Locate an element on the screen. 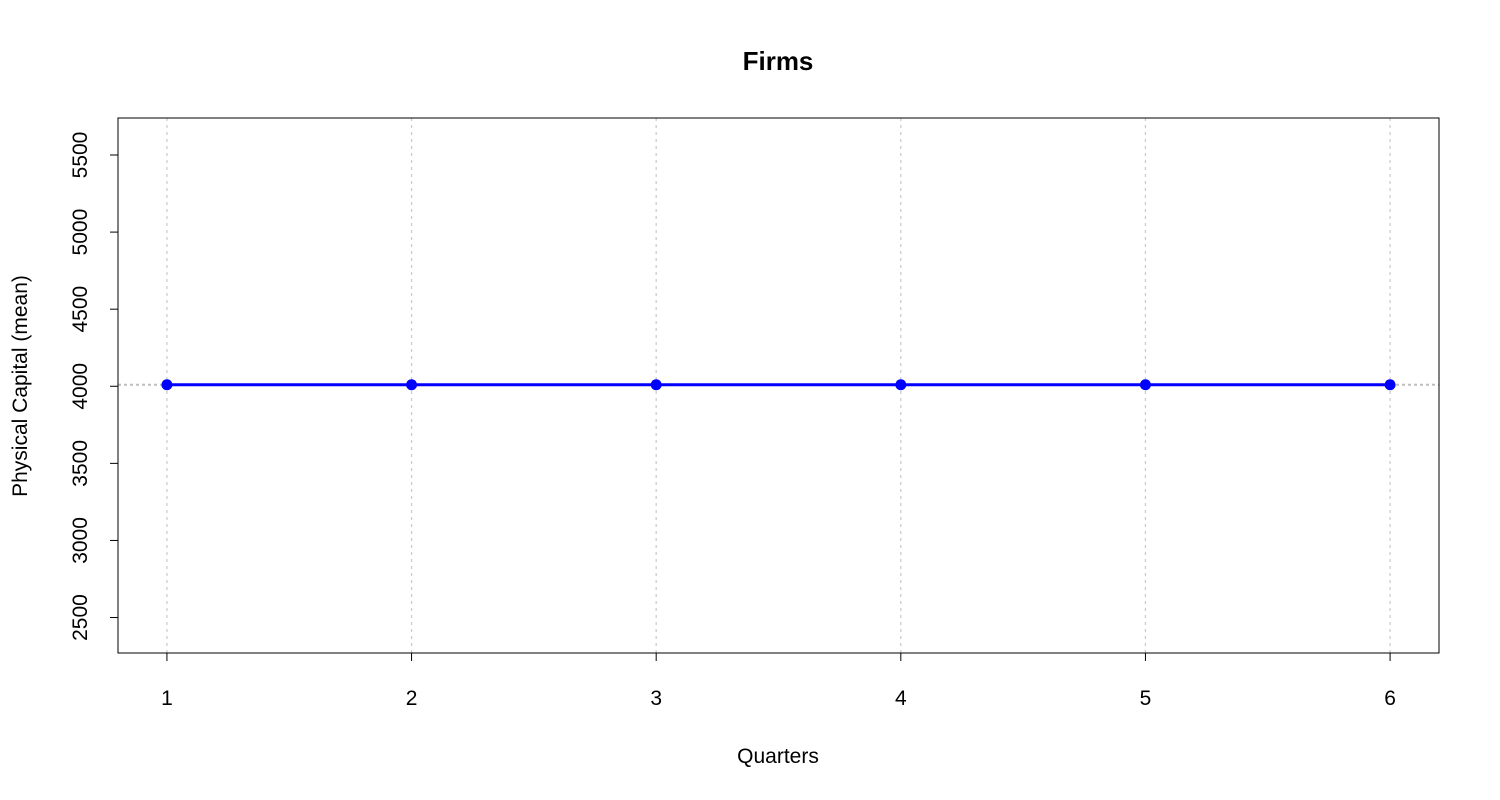  x-axis-title: Quarters is located at coordinates (778, 756).